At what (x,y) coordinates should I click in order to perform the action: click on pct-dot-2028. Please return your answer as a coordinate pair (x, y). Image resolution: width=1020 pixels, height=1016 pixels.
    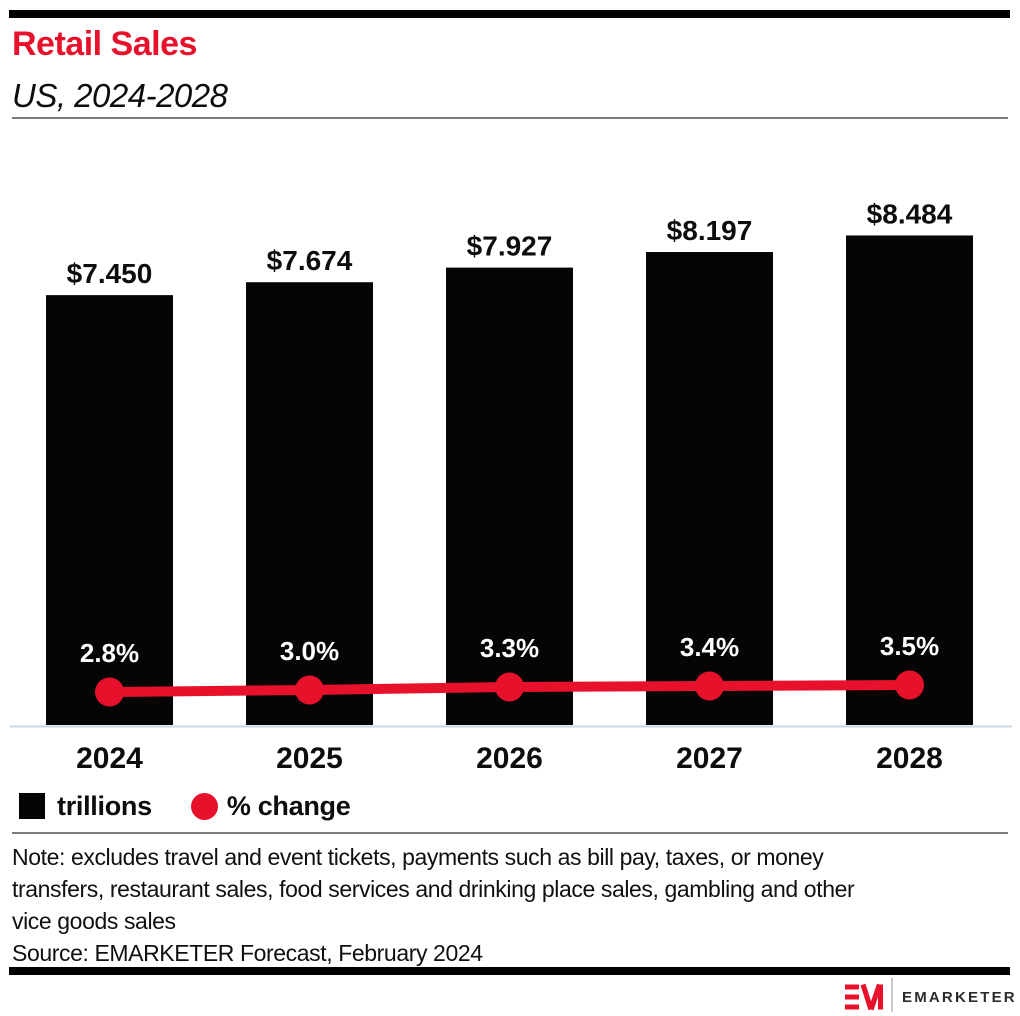
    Looking at the image, I should click on (909, 685).